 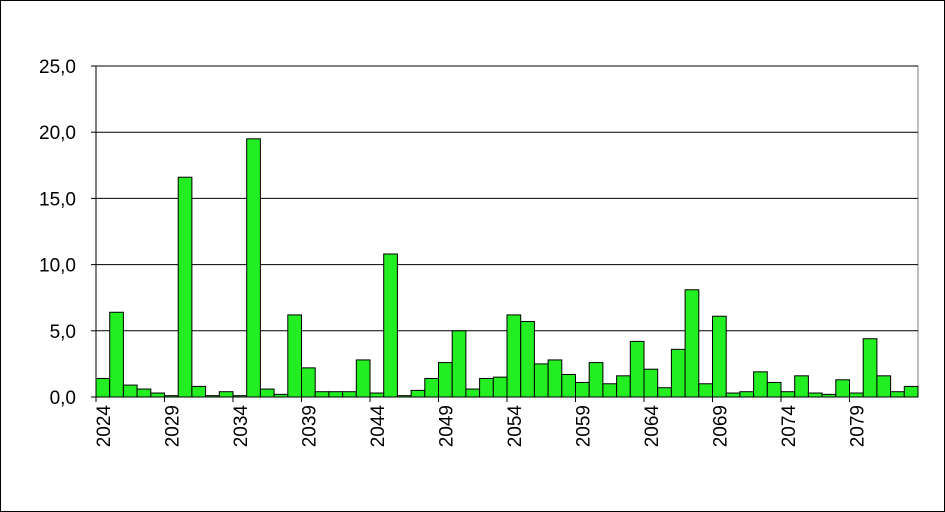 I want to click on x-tick-label: 2054, so click(x=515, y=426).